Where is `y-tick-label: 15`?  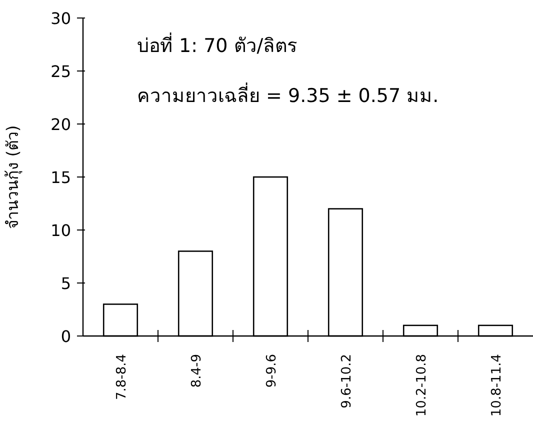 y-tick-label: 15 is located at coordinates (60, 177).